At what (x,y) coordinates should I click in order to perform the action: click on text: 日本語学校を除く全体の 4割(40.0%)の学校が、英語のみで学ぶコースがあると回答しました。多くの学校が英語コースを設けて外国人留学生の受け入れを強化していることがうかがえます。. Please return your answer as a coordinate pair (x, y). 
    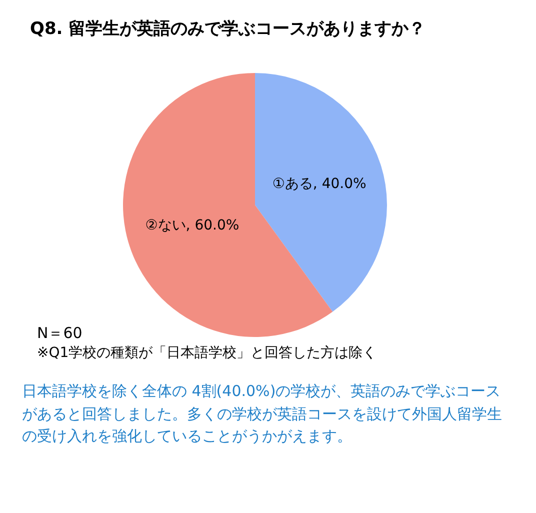
    Looking at the image, I should click on (262, 414).